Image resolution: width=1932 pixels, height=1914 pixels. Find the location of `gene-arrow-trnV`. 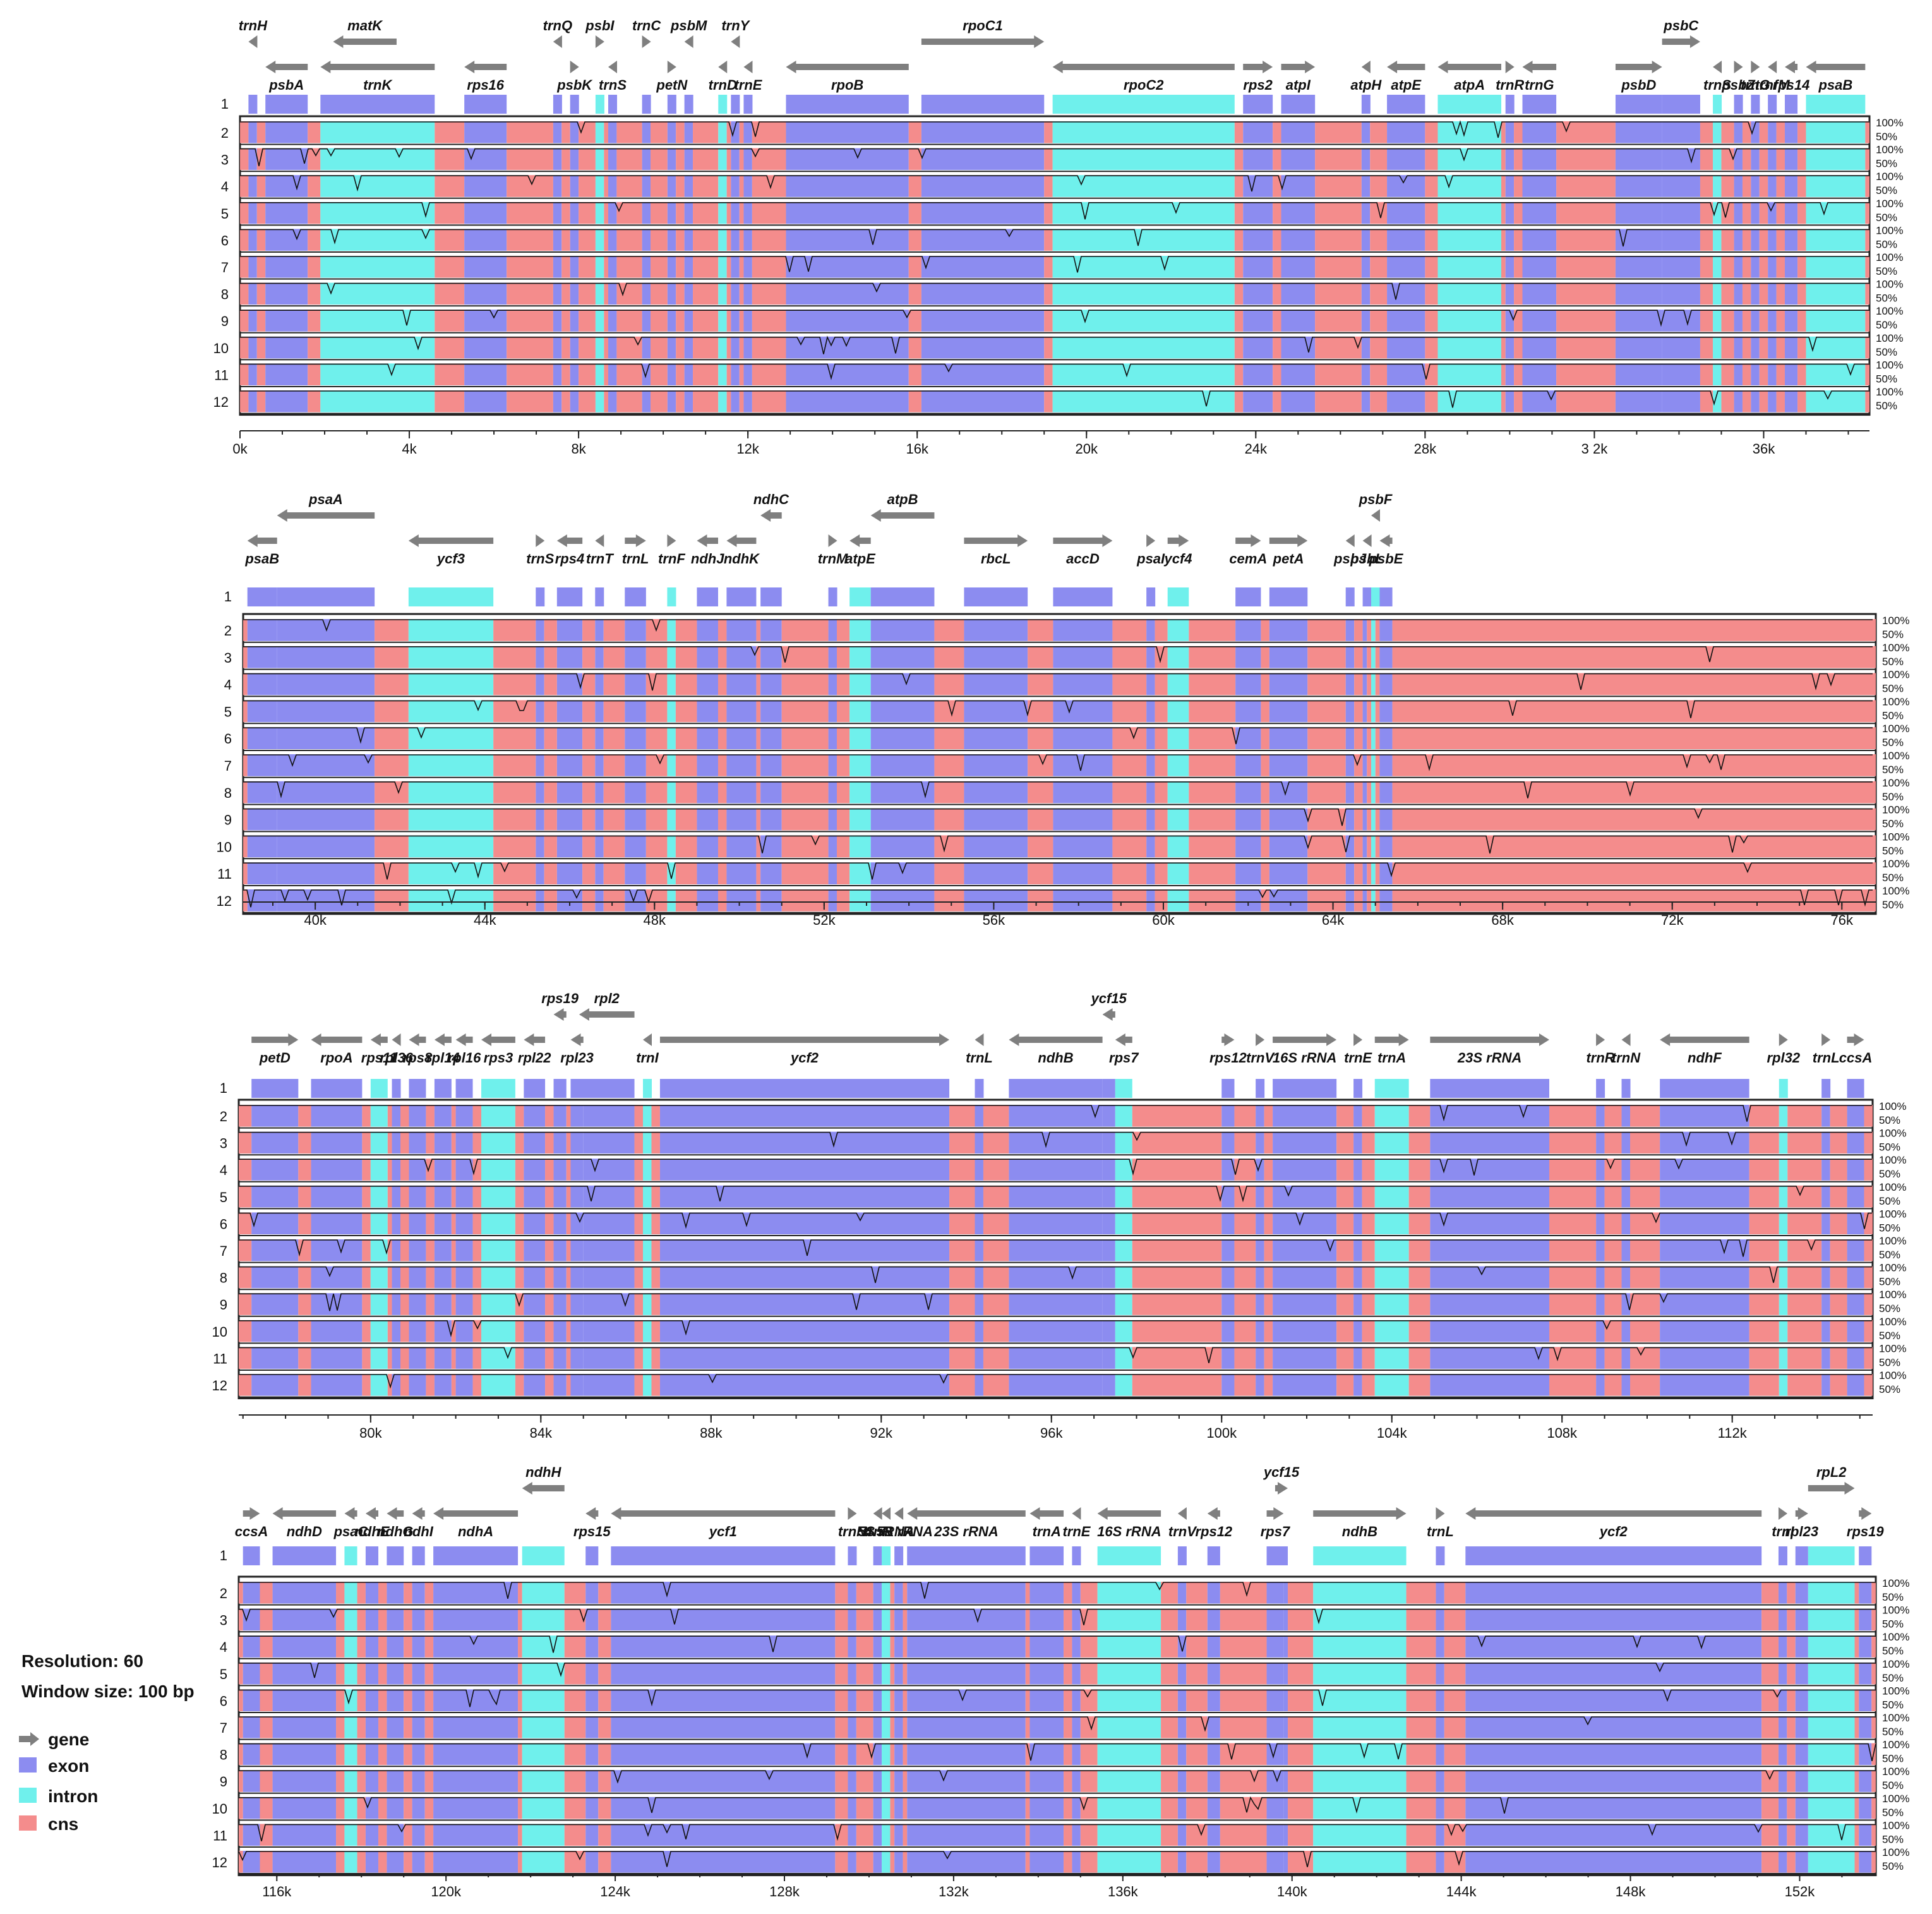

gene-arrow-trnV is located at coordinates (1182, 1513).